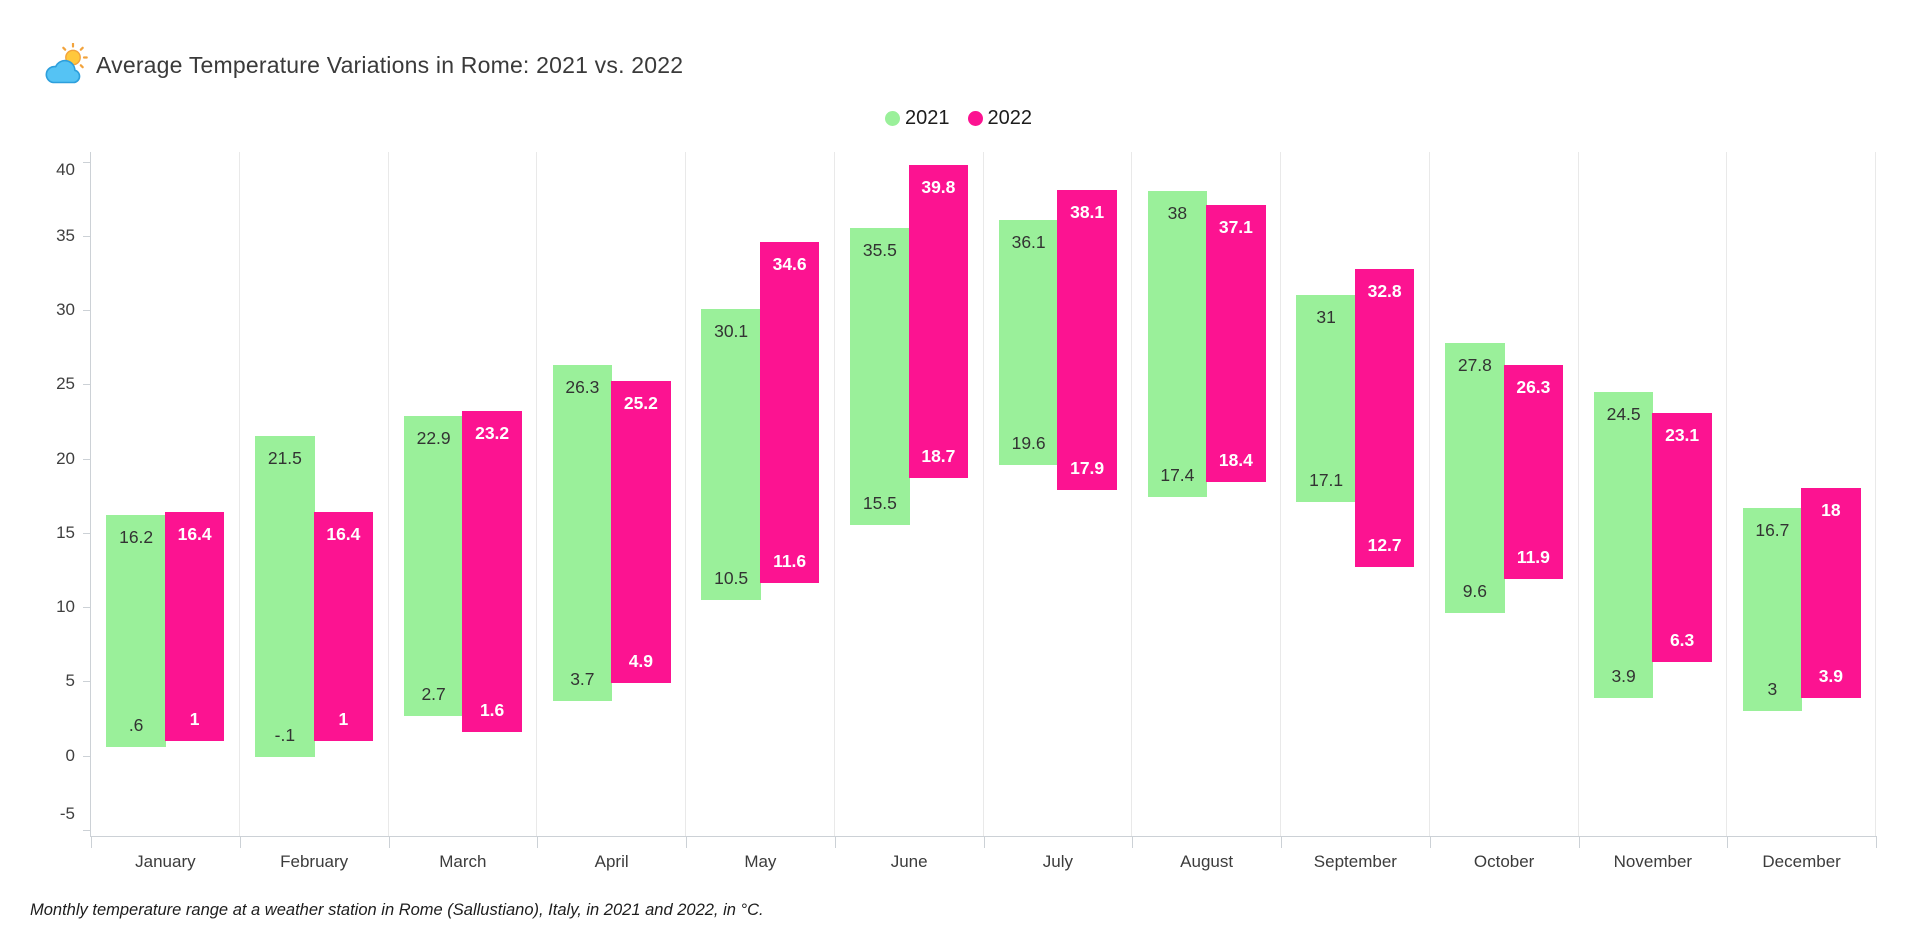 The height and width of the screenshot is (948, 1917). I want to click on bar-2021-june: 35.5 15.5, so click(880, 377).